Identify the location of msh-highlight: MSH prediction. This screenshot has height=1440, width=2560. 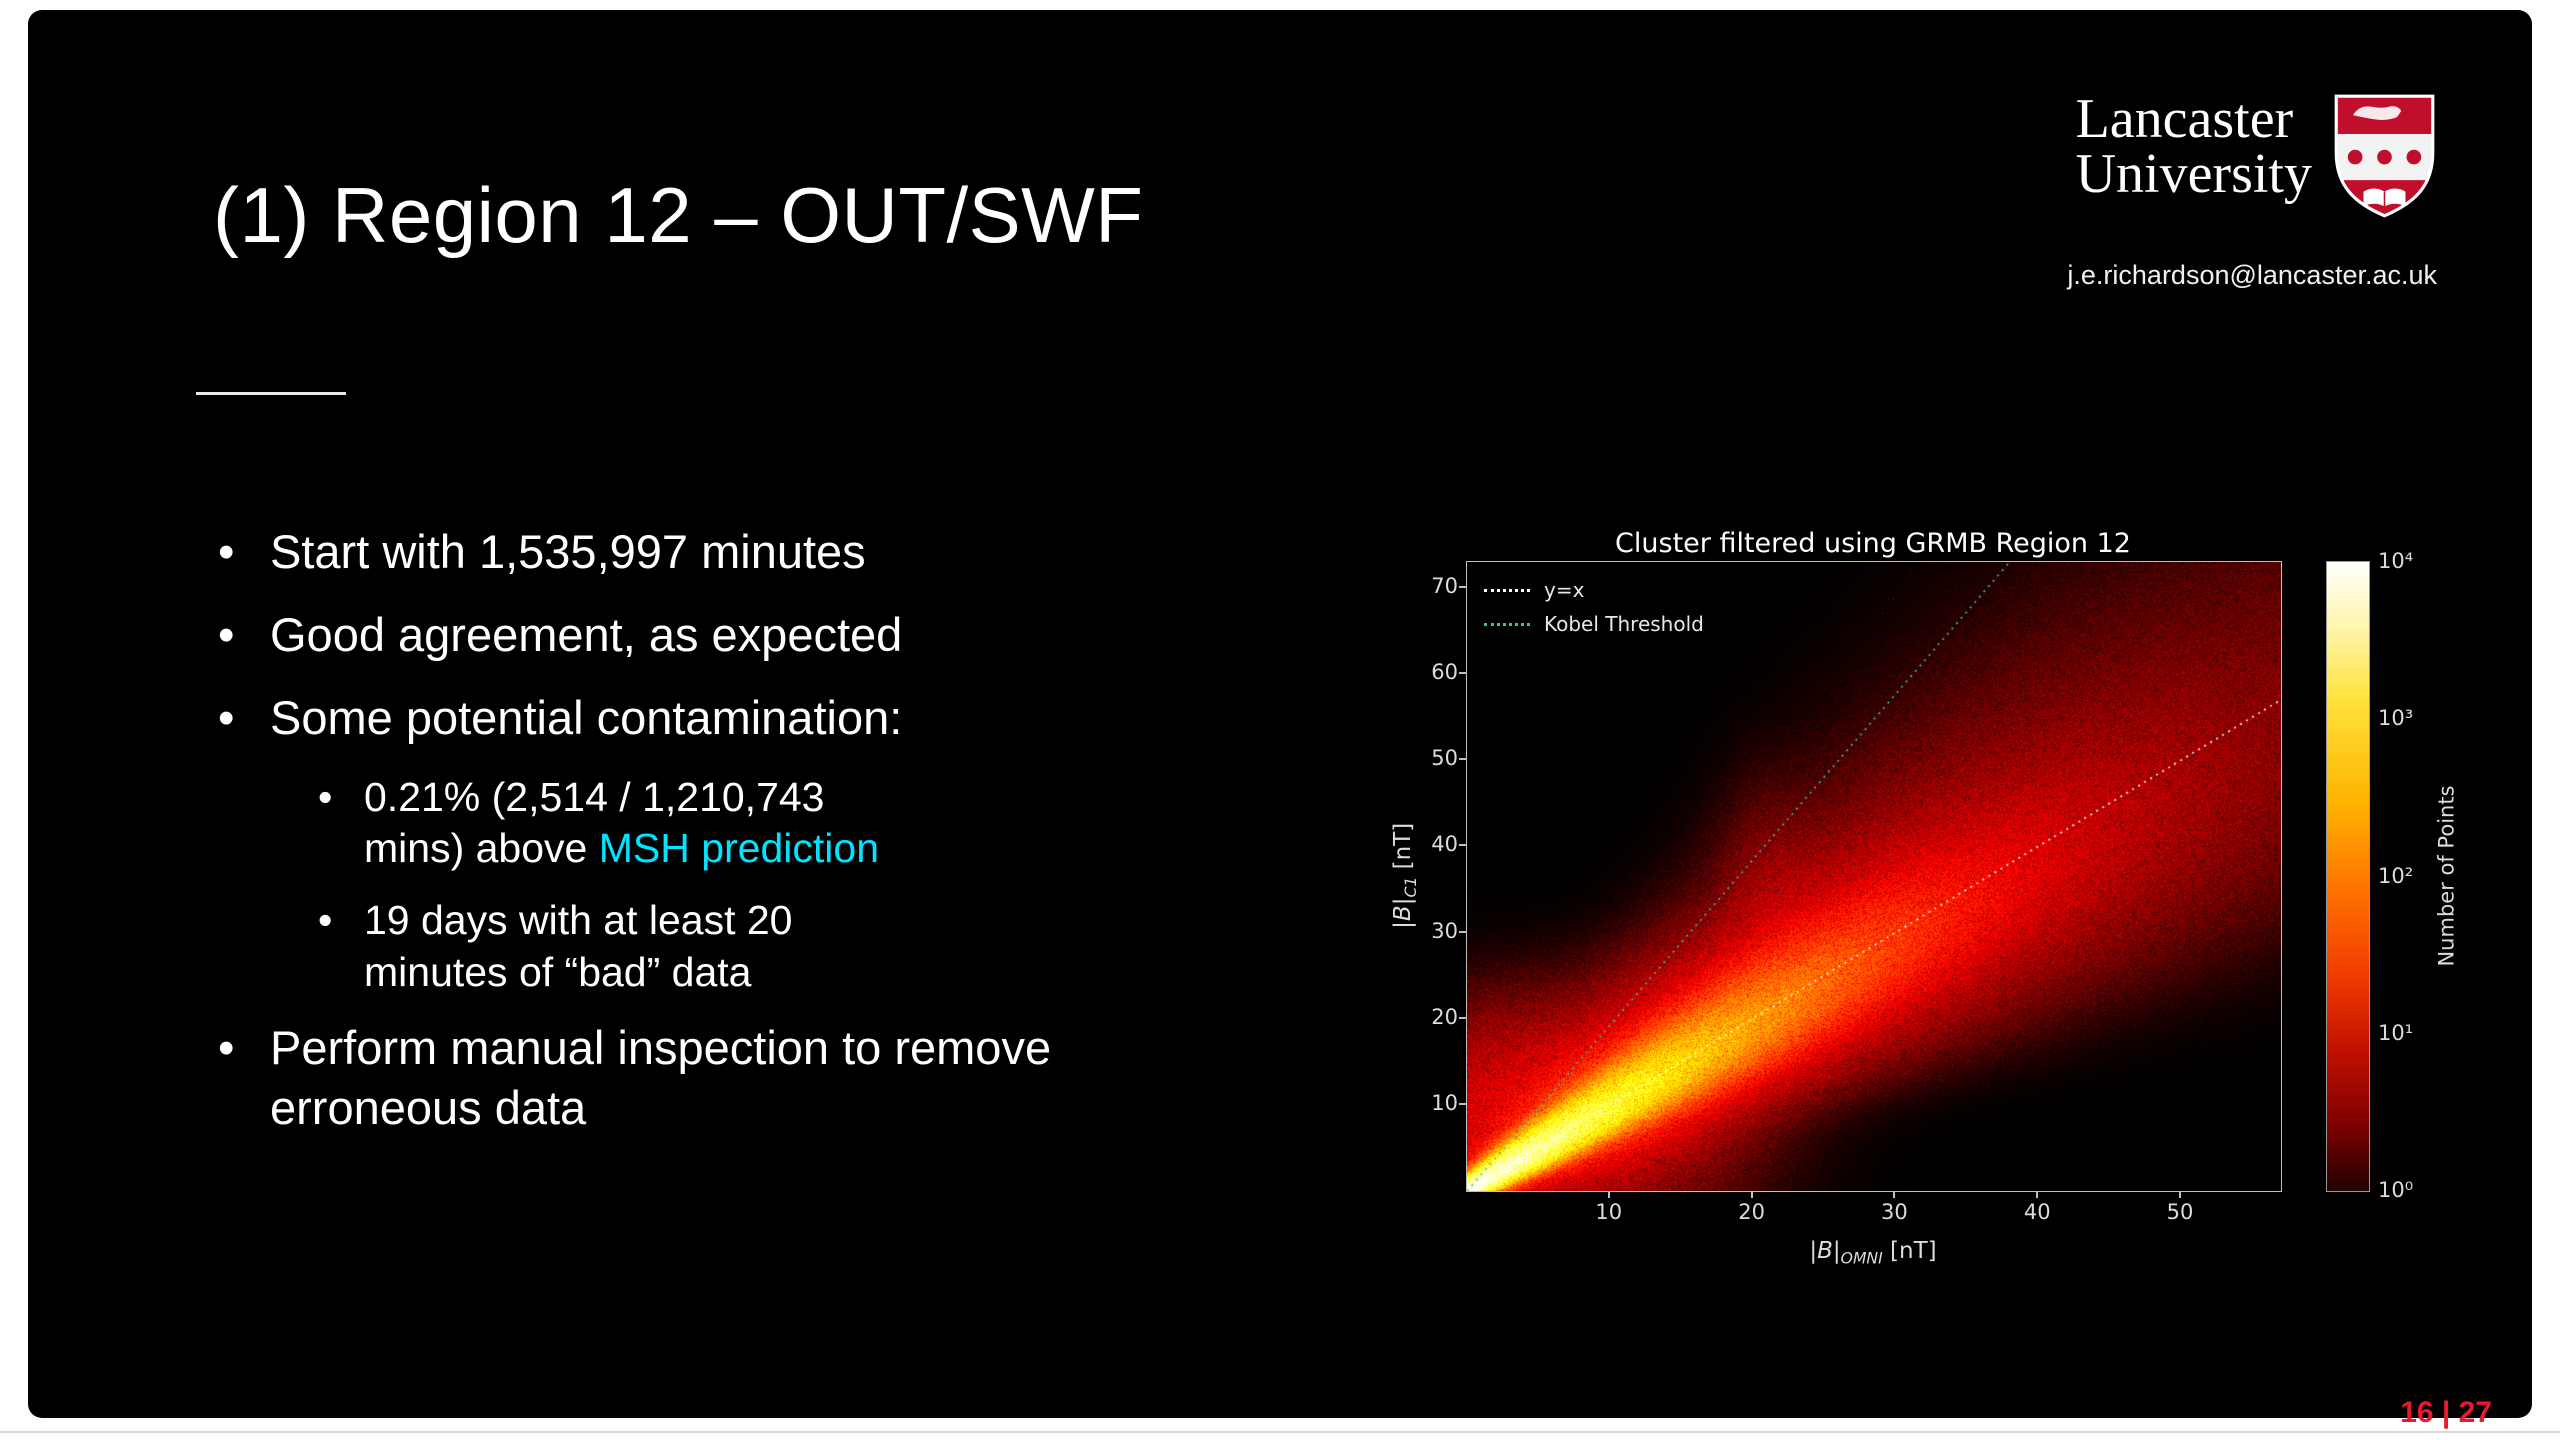
(738, 848).